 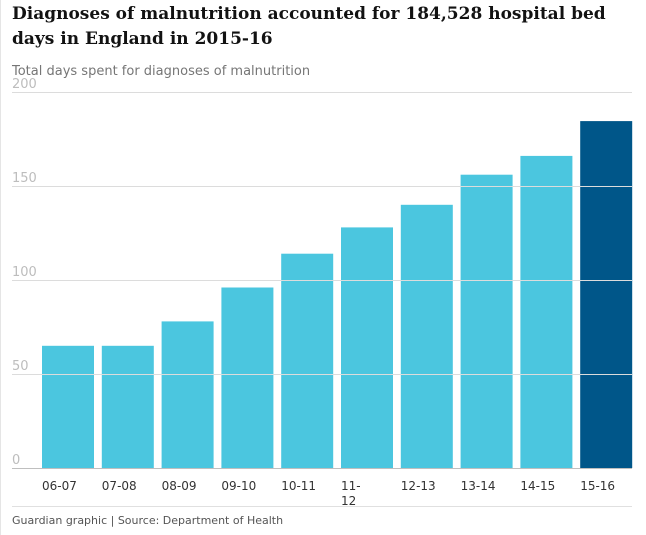 I want to click on x-tick-label-line: 09-10, so click(x=238, y=486).